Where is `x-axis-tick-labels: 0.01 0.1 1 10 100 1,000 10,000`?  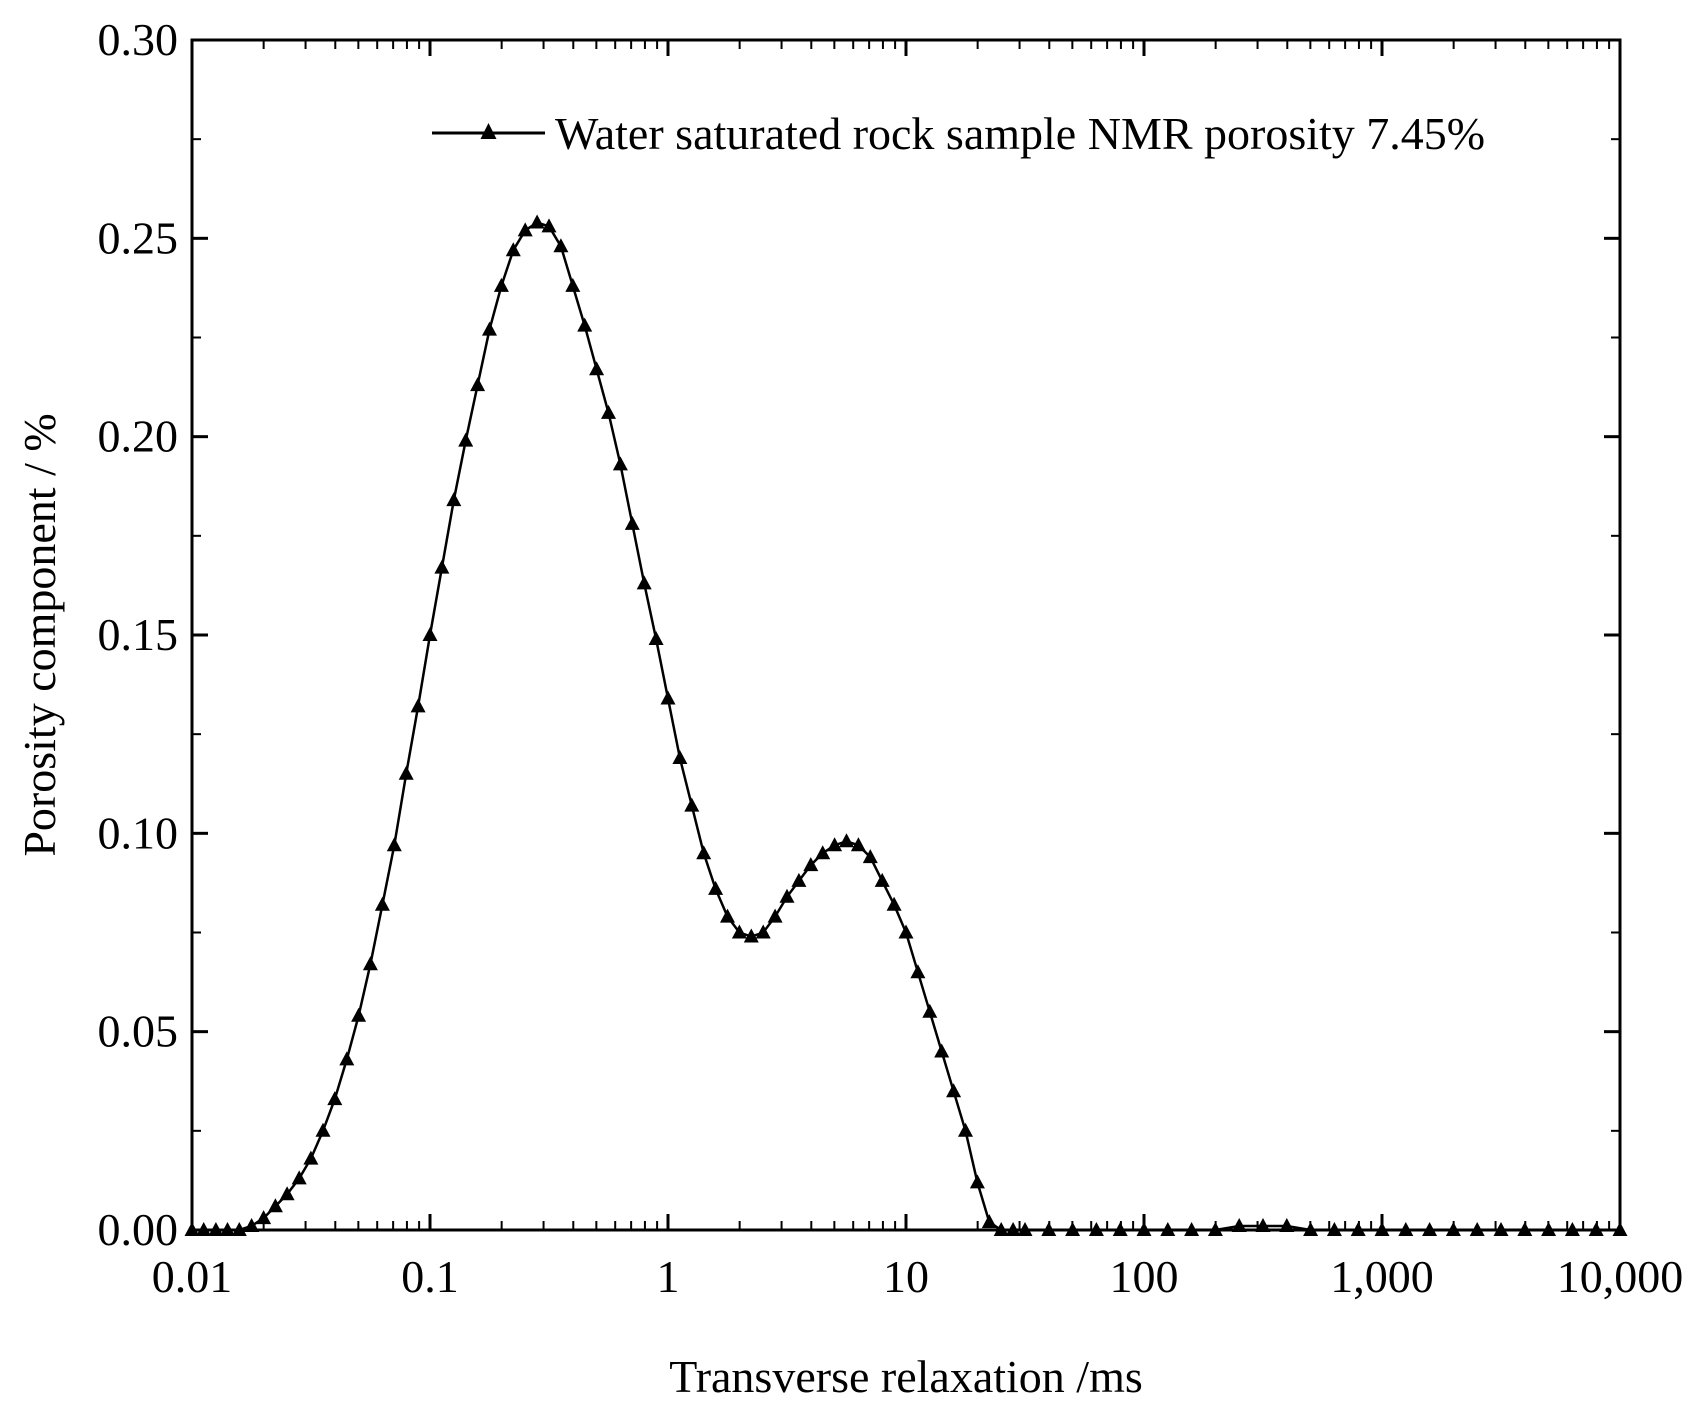 x-axis-tick-labels: 0.01 0.1 1 10 100 1,000 10,000 is located at coordinates (918, 1276).